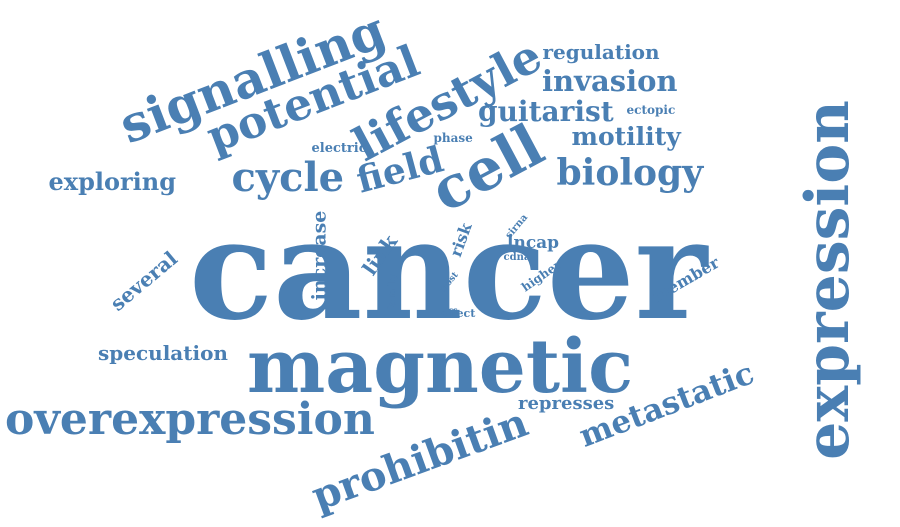 Image resolution: width=900 pixels, height=527 pixels. I want to click on word-exploring: exploring, so click(112, 181).